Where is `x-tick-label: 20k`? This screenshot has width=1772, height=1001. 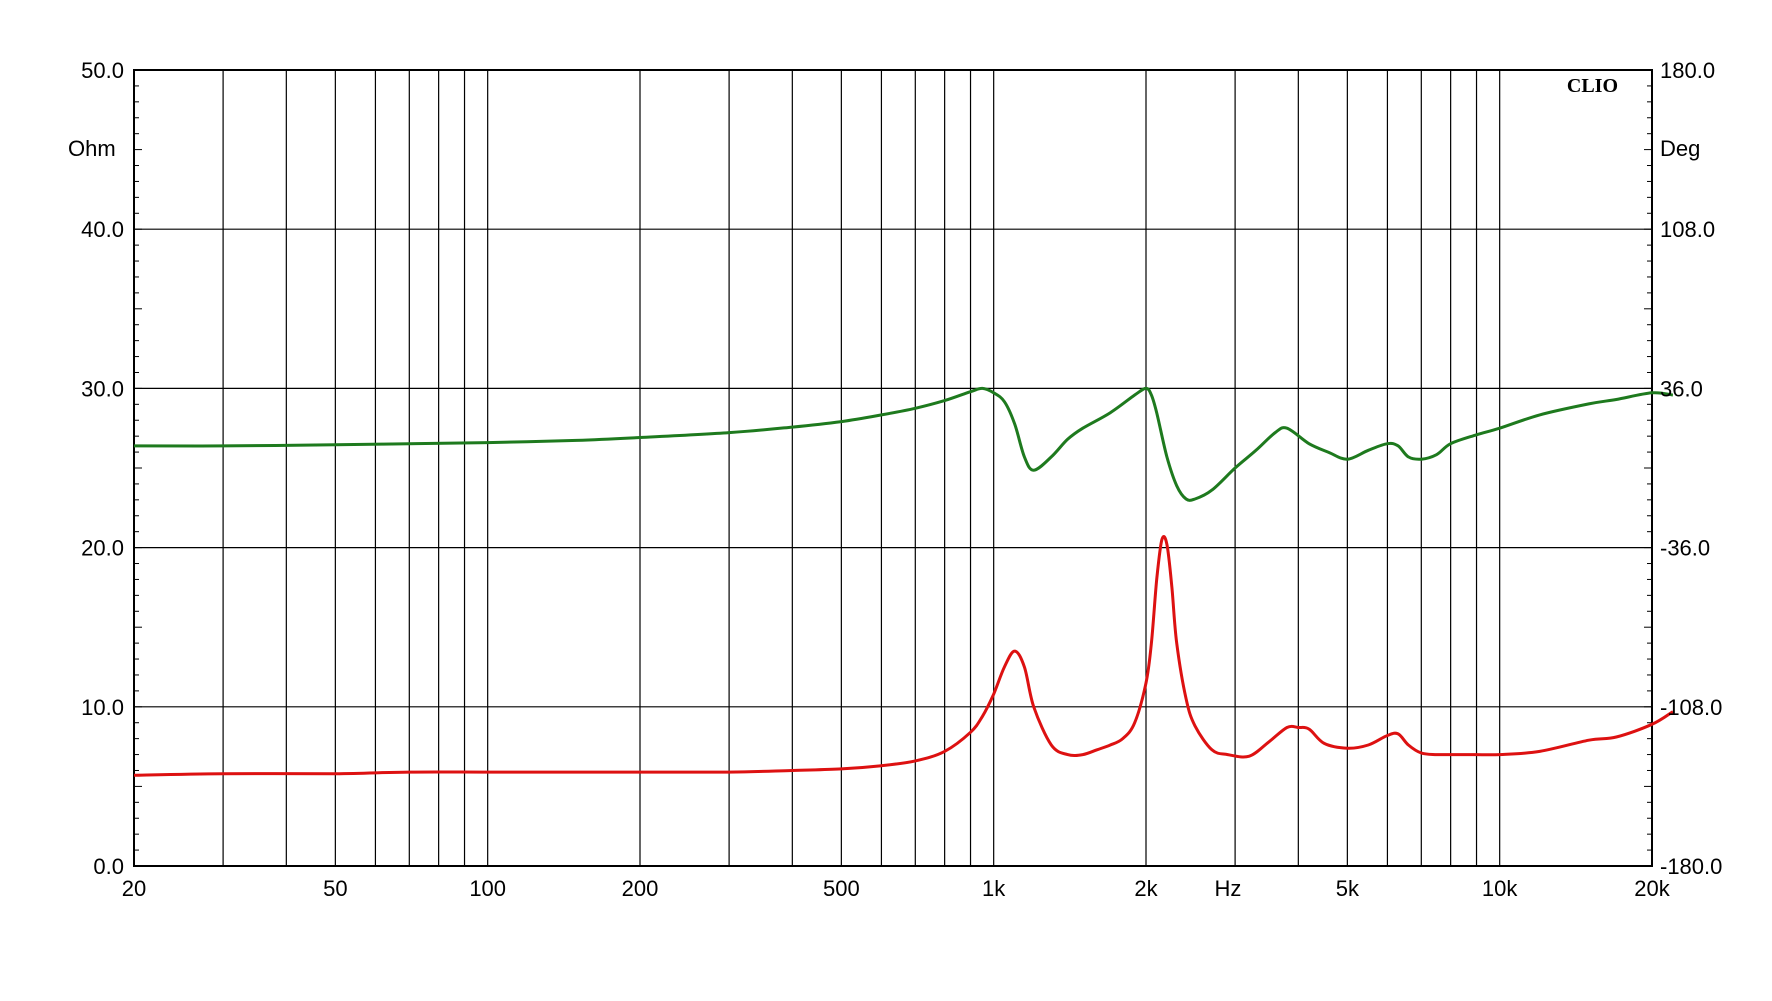
x-tick-label: 20k is located at coordinates (1652, 888).